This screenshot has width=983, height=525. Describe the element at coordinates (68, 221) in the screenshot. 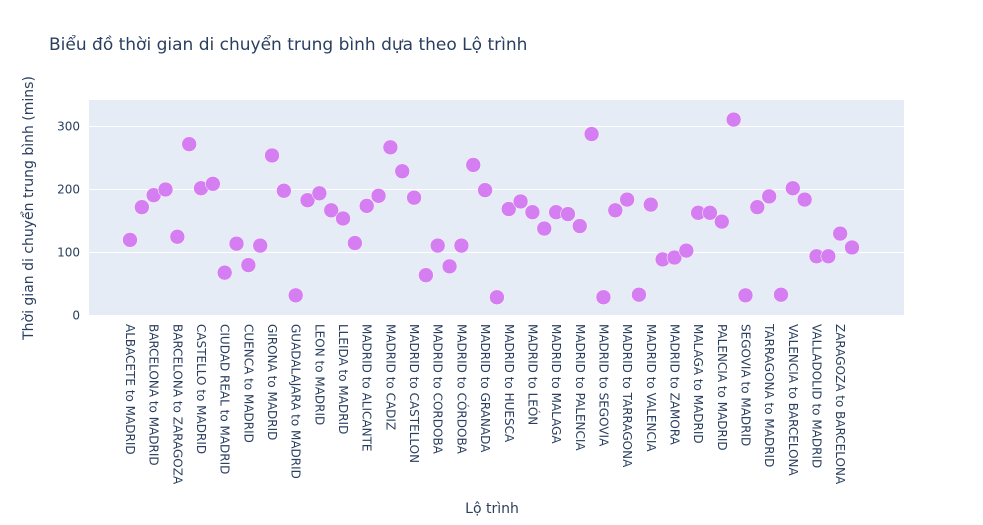

I see `y-axis-ticks: 0 100 200 300` at that location.